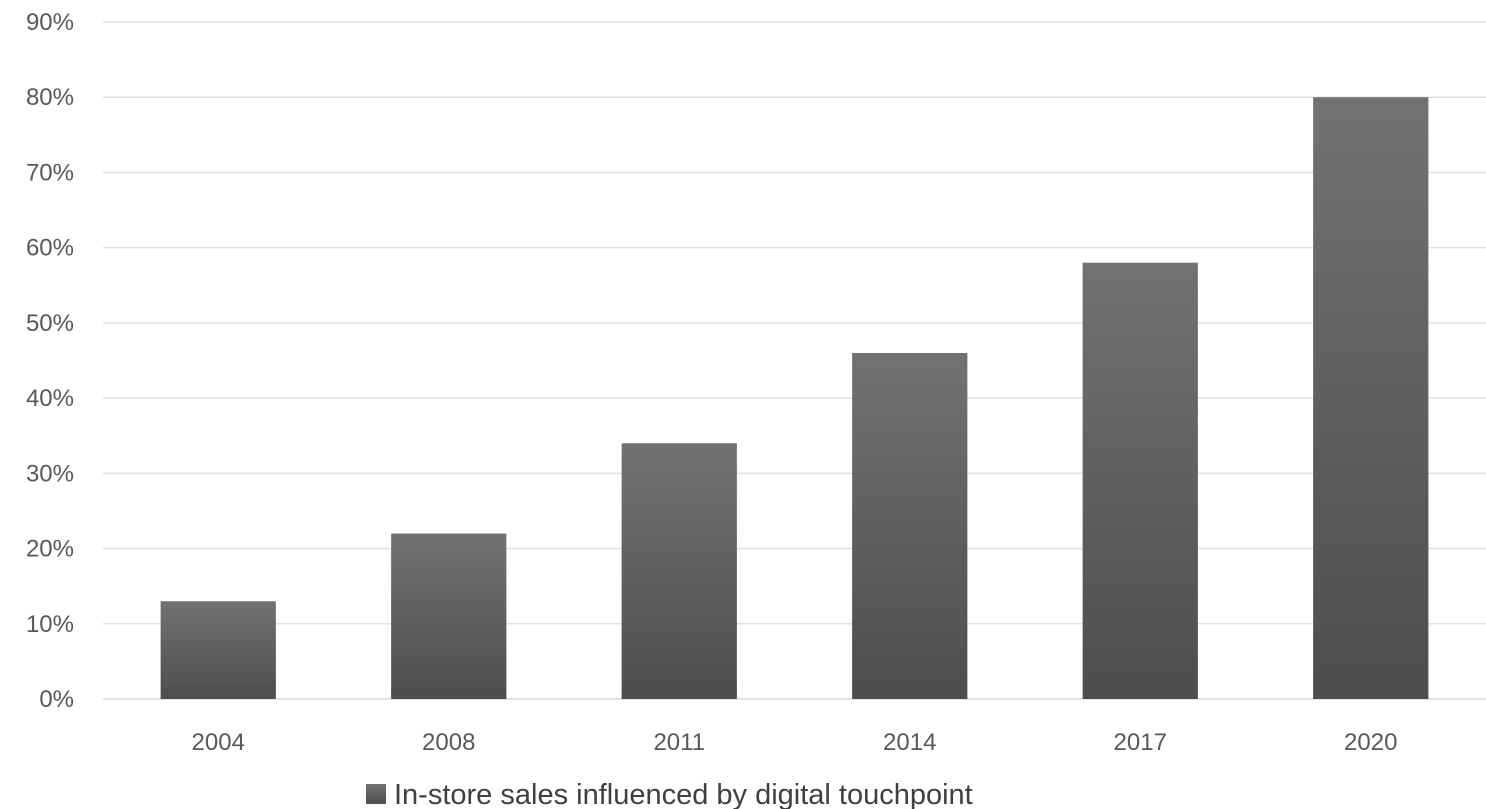  What do you see at coordinates (1140, 742) in the screenshot?
I see `x-tick-label: 2017` at bounding box center [1140, 742].